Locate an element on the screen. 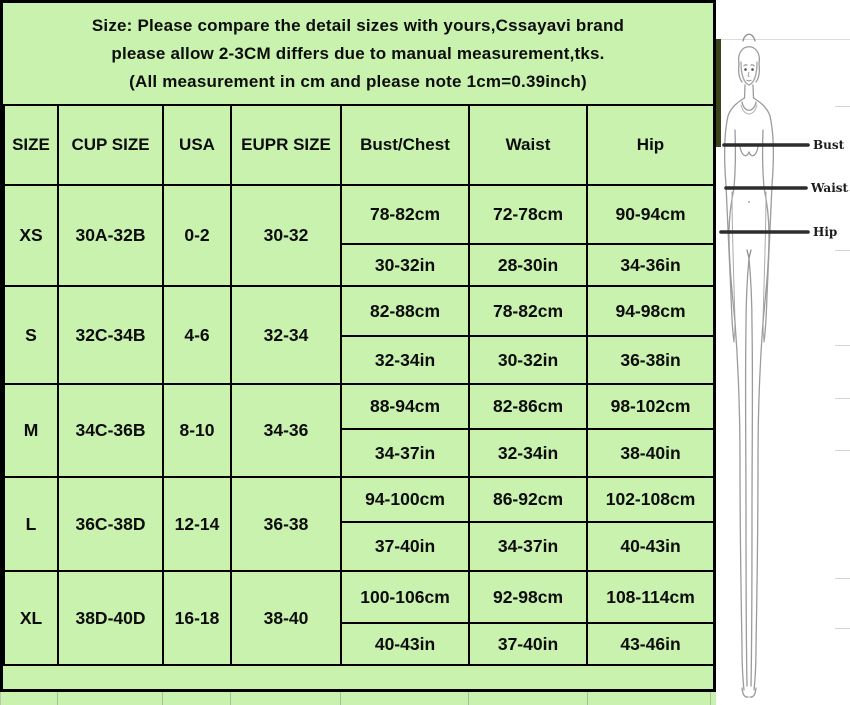 The height and width of the screenshot is (705, 850). col-header-hip: Hip is located at coordinates (650, 145).